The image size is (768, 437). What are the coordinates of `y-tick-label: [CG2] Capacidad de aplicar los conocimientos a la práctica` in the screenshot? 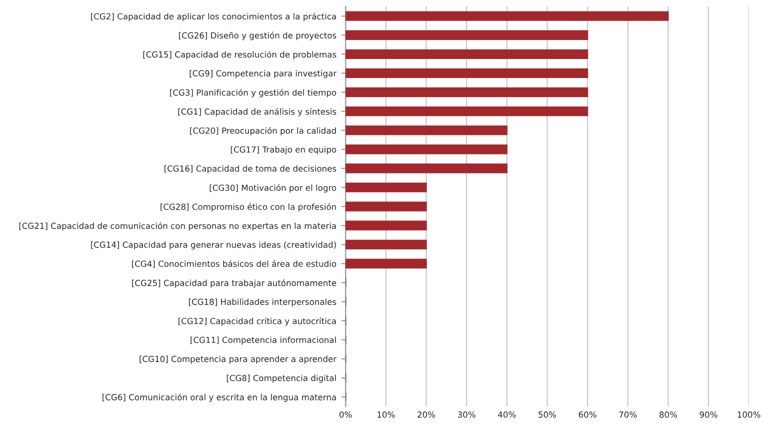 It's located at (213, 17).